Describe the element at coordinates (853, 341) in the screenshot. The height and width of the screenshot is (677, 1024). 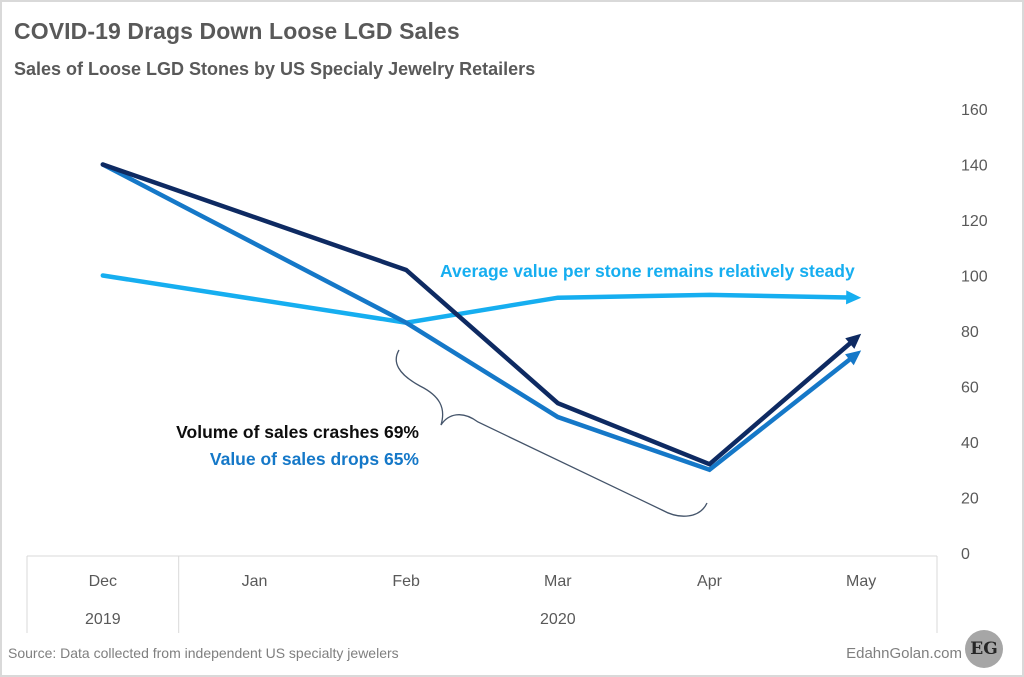
I see `arrowhead-volume` at that location.